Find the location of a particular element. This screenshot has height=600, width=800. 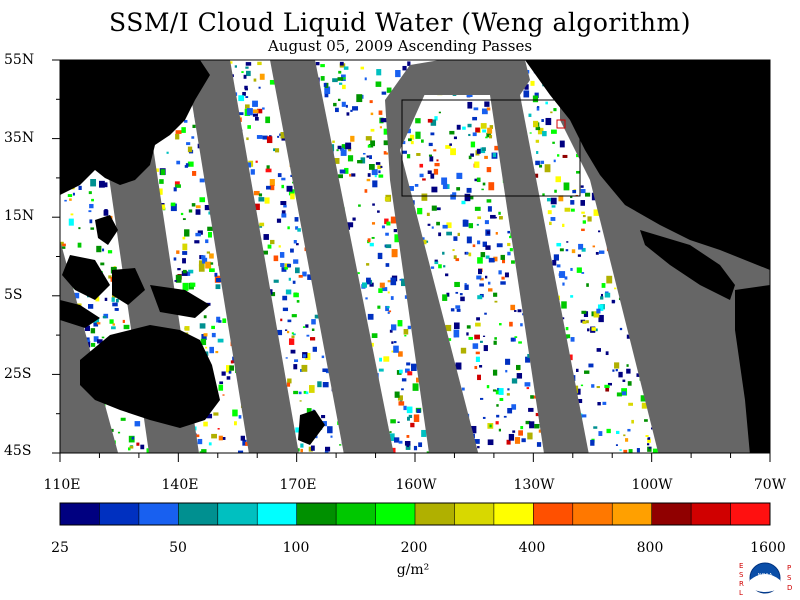

lat-label: 45S is located at coordinates (18, 451).